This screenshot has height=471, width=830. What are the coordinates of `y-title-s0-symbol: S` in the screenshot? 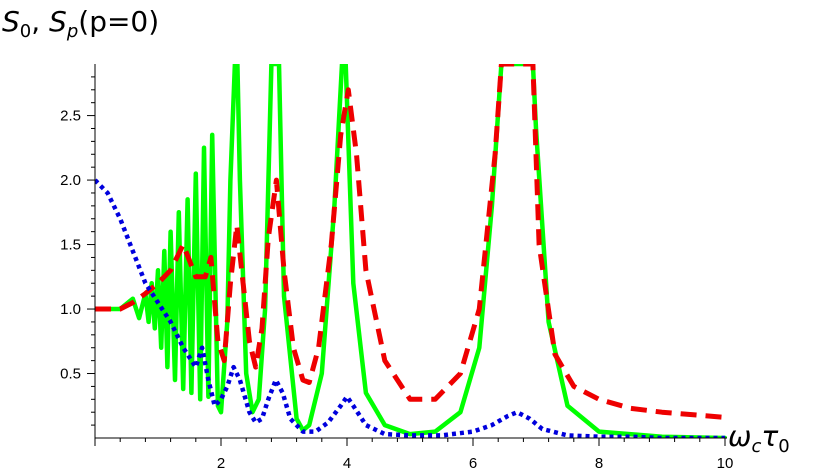 It's located at (11, 21).